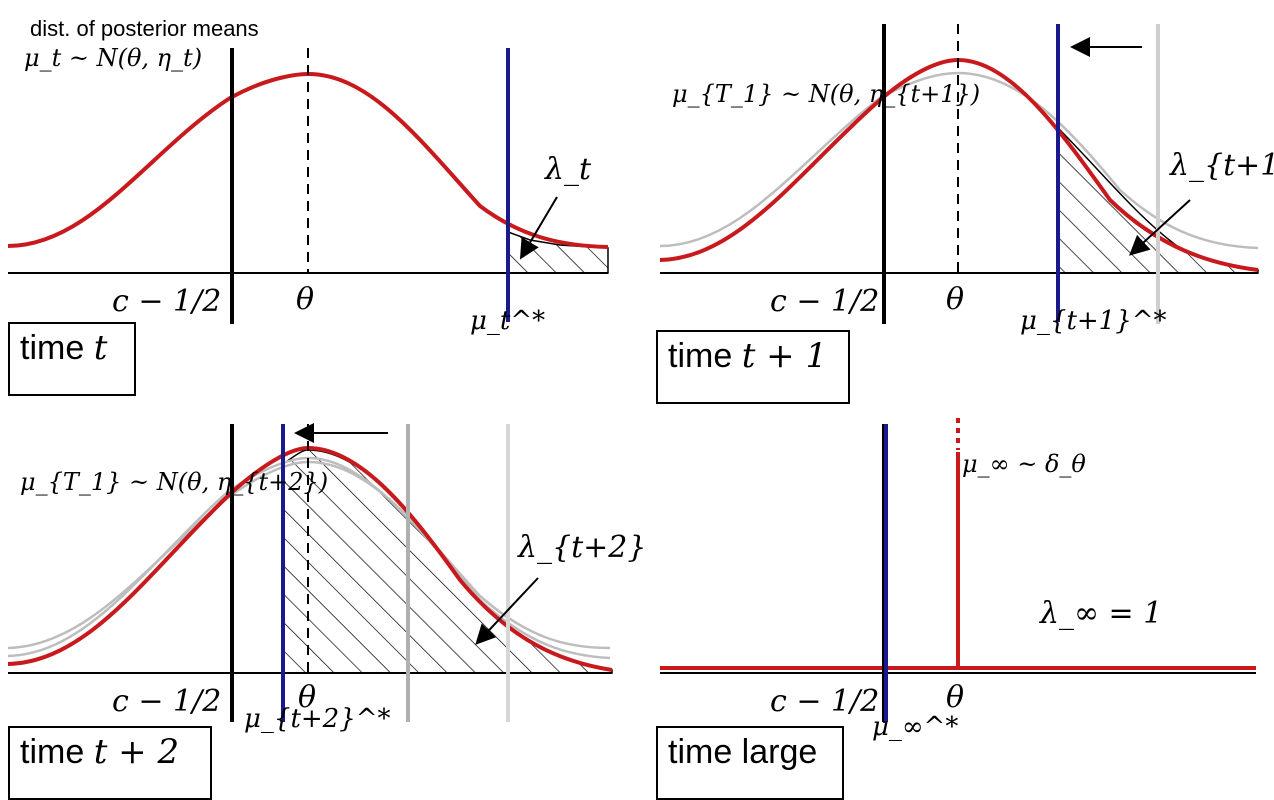 The width and height of the screenshot is (1274, 800). I want to click on theta-label-large: θ, so click(955, 697).